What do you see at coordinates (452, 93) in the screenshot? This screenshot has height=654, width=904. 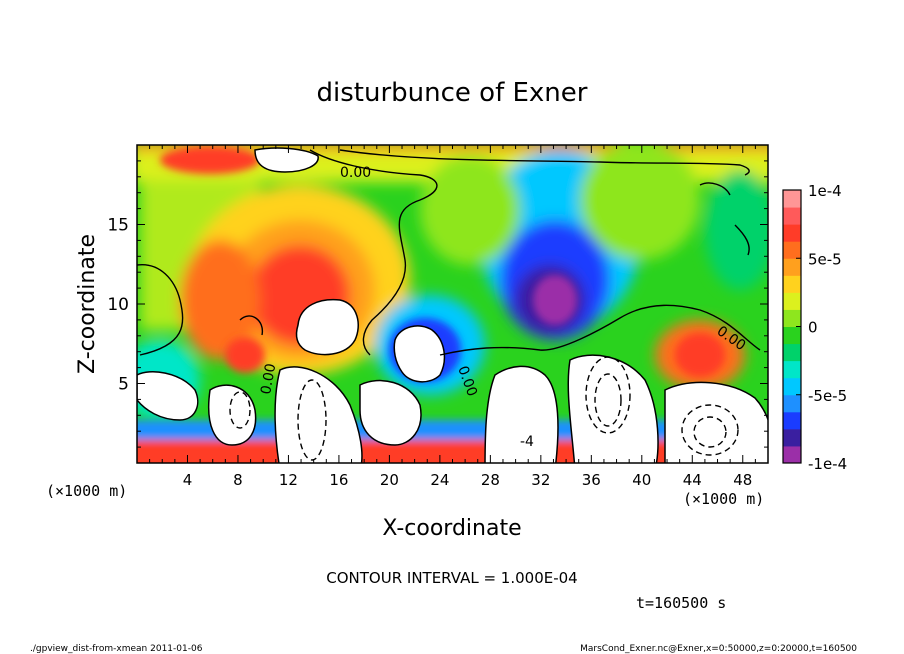 I see `chart-title: disturbunce of Exner` at bounding box center [452, 93].